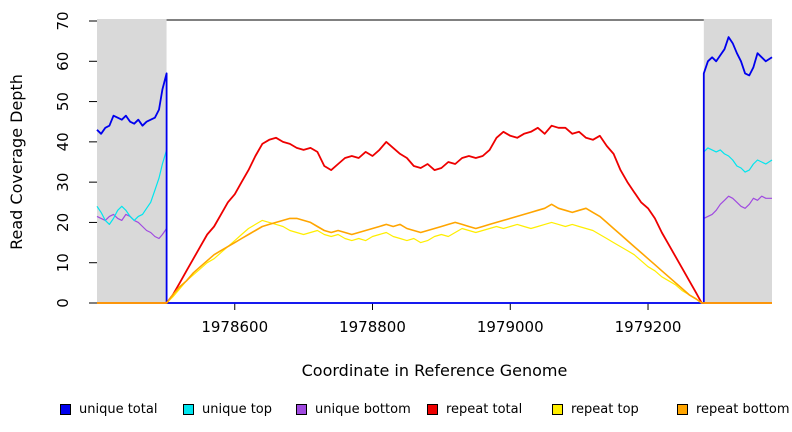 Image resolution: width=792 pixels, height=432 pixels. I want to click on repeat-bottom-swatch-icon, so click(682, 409).